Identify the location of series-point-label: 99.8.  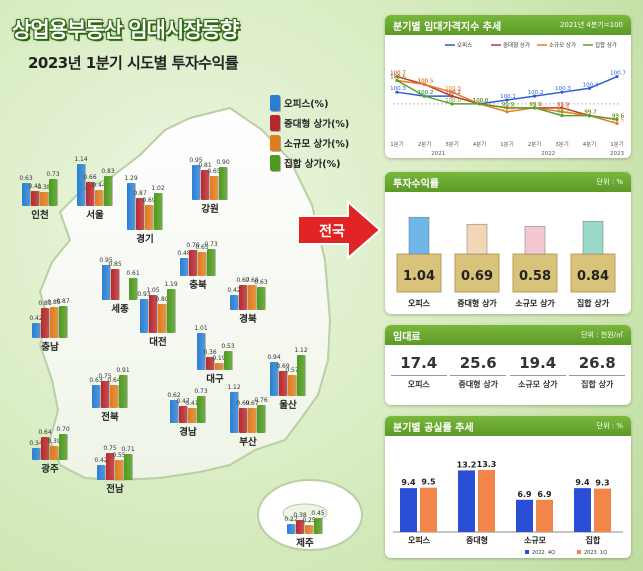
(563, 109).